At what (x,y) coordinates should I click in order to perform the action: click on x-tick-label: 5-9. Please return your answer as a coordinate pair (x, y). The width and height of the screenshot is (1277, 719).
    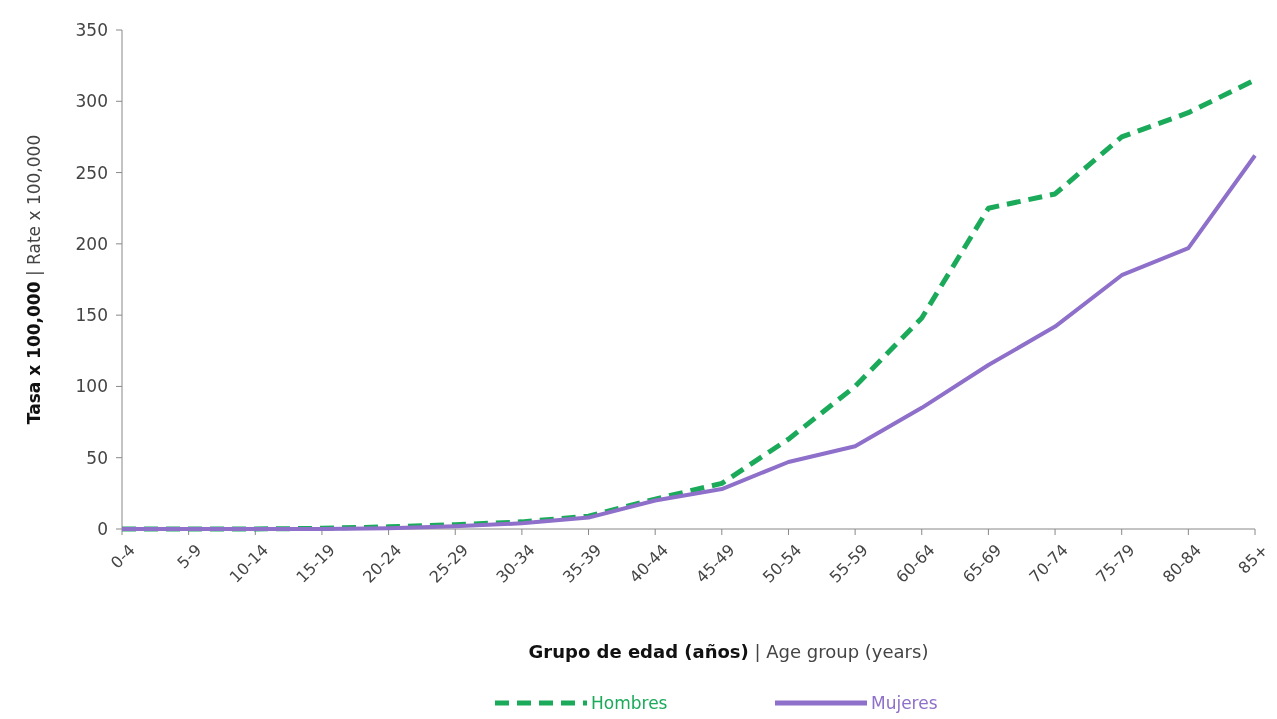
    Looking at the image, I should click on (189, 556).